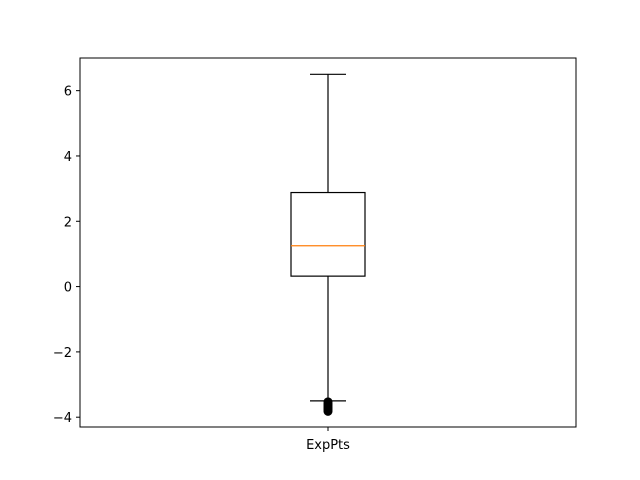  I want to click on interquartile-box, so click(328, 234).